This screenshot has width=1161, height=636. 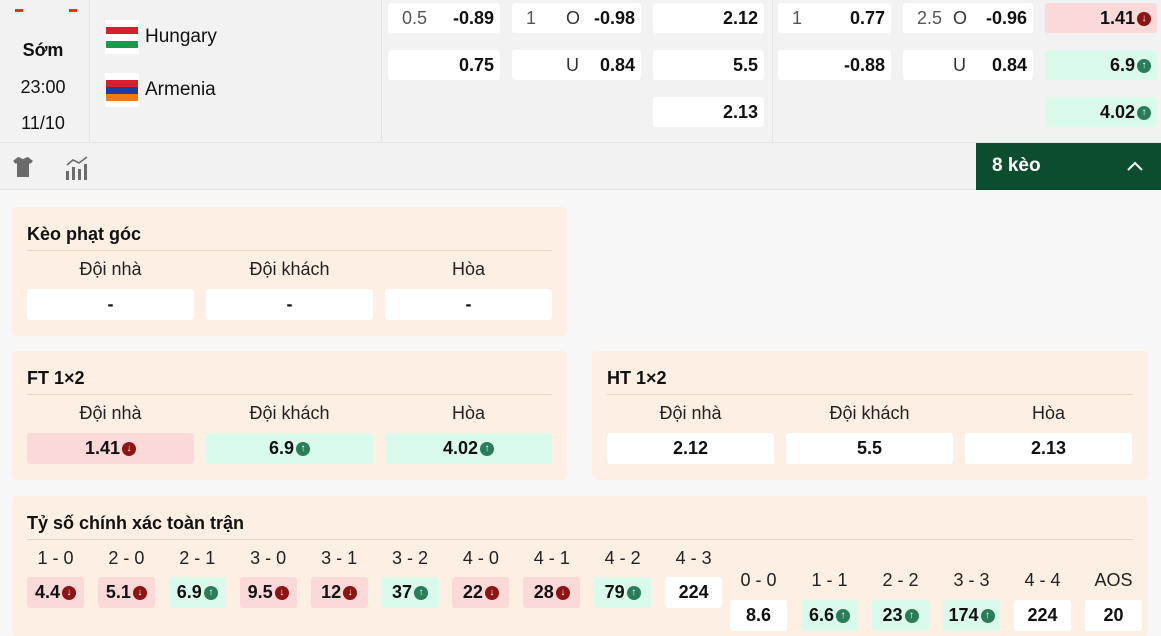 What do you see at coordinates (402, 592) in the screenshot?
I see `odds-text: 37` at bounding box center [402, 592].